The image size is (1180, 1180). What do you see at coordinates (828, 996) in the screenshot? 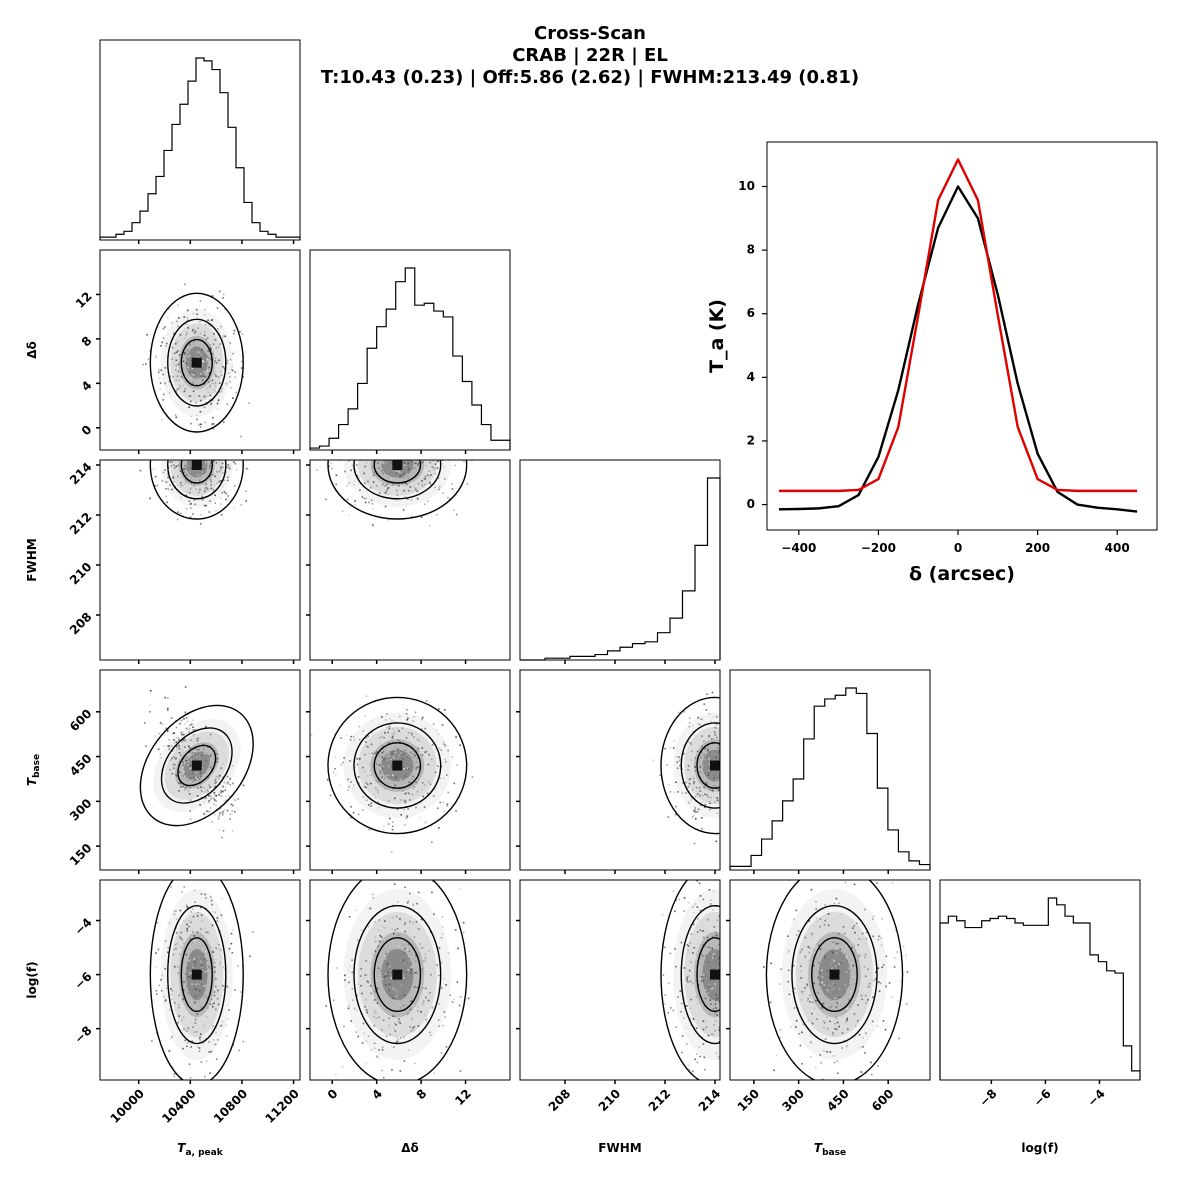
I see `panel-logf-Tbase: 150 300 450 600` at bounding box center [828, 996].